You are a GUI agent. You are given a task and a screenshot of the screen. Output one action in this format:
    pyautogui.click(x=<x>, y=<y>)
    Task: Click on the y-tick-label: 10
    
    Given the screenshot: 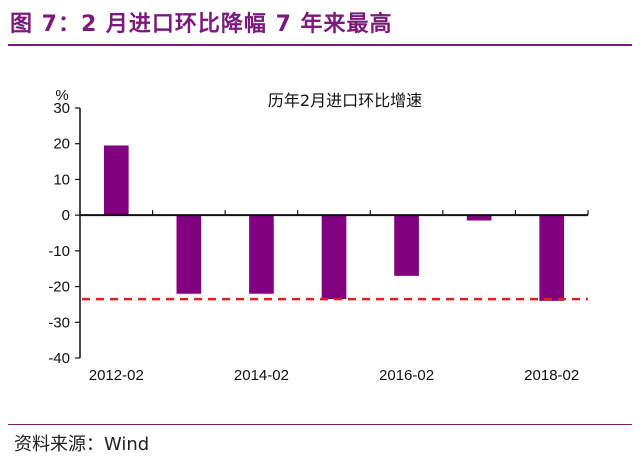 What is the action you would take?
    pyautogui.click(x=61, y=179)
    